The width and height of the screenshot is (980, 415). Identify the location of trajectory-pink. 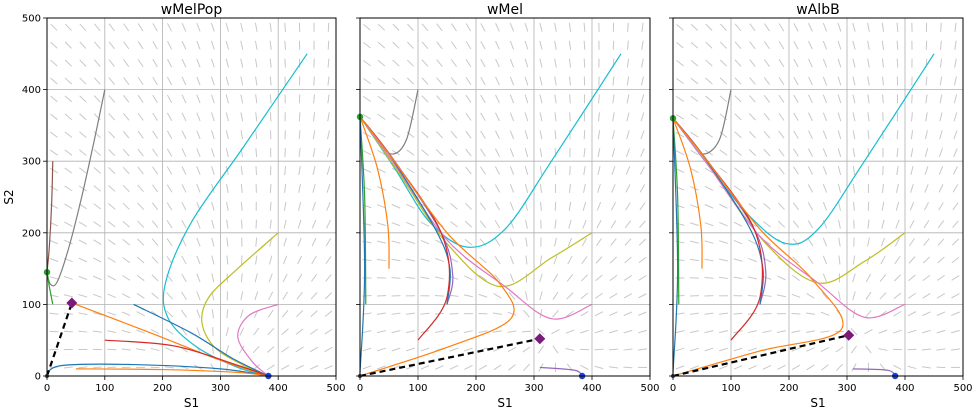
(789, 218).